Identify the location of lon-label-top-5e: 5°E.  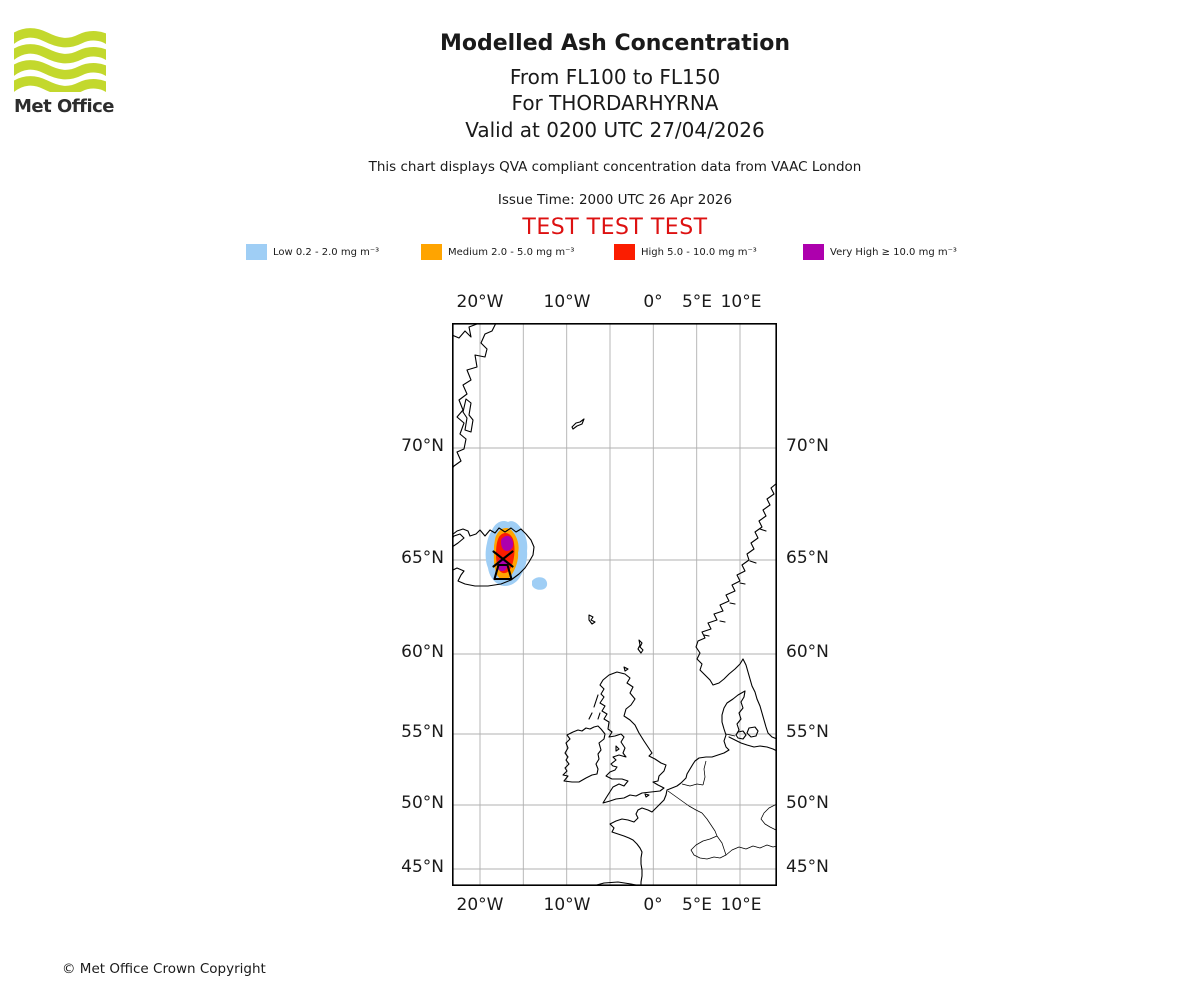
(697, 302).